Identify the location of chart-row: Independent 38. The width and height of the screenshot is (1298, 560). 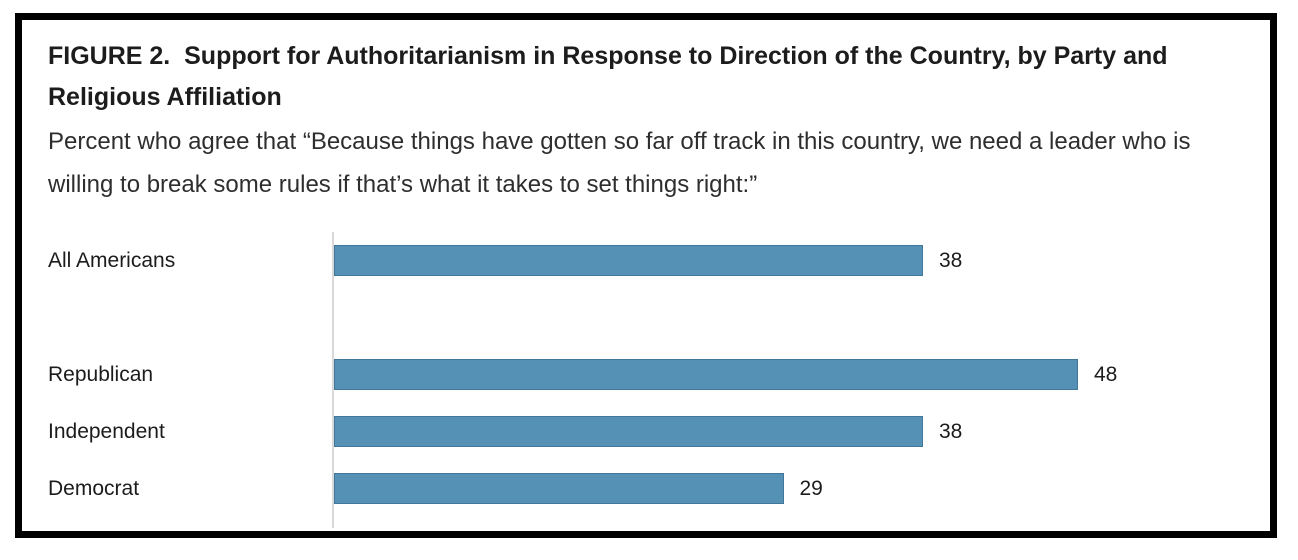
(647, 431).